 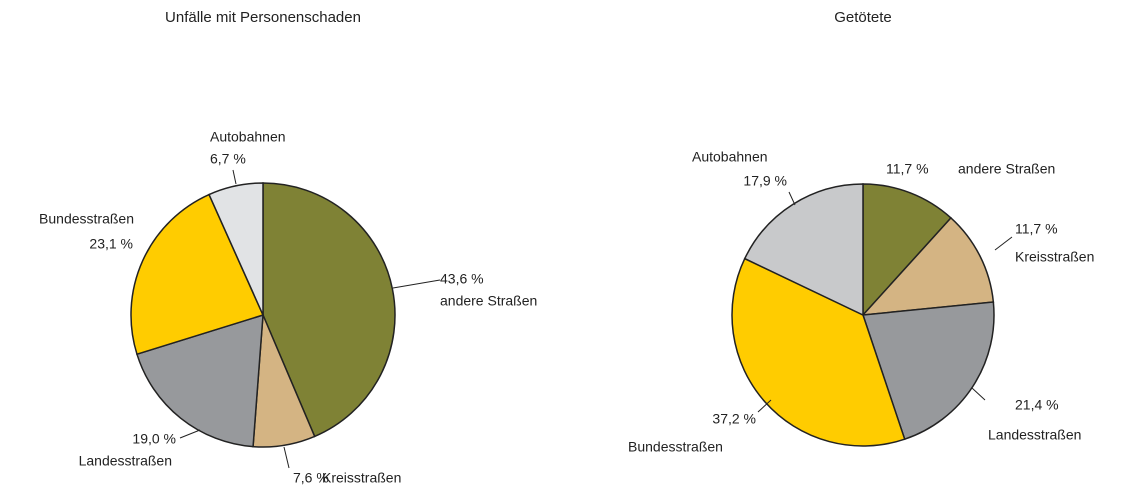 What do you see at coordinates (263, 17) in the screenshot?
I see `chart-title: Unfälle mit Personenschaden` at bounding box center [263, 17].